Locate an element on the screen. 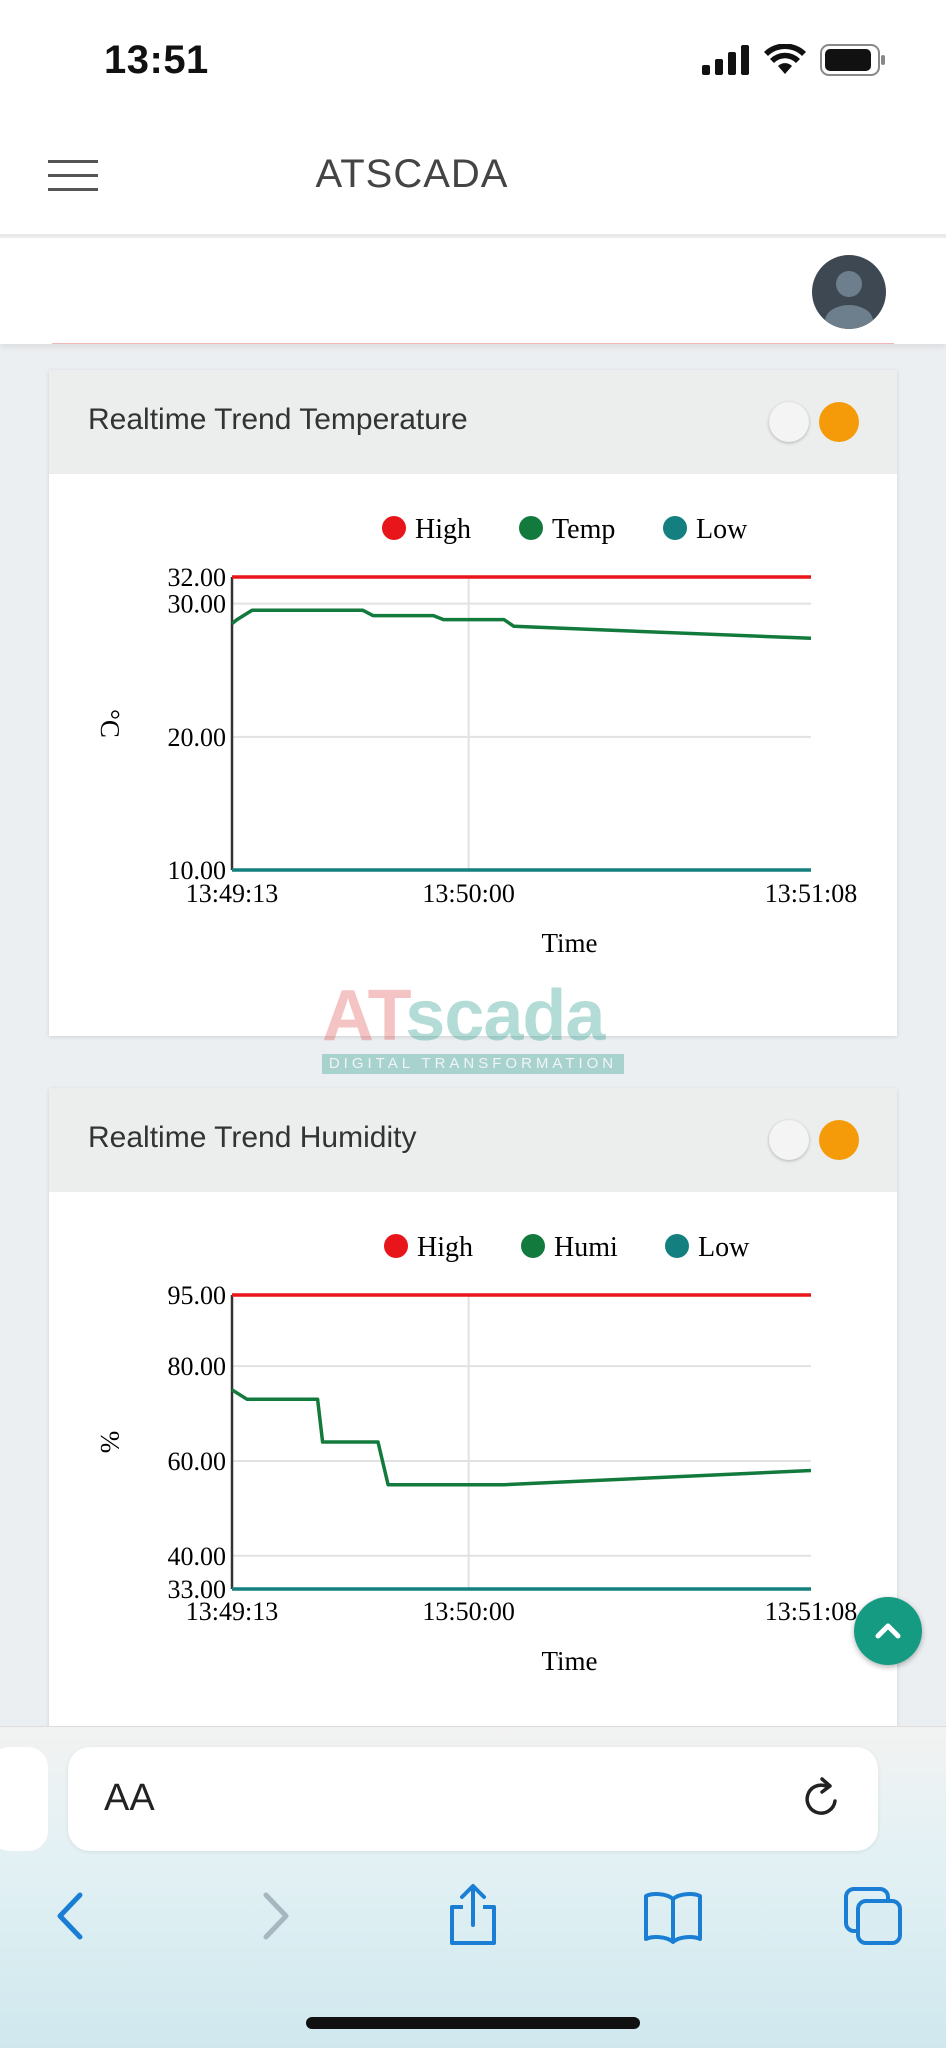 This screenshot has width=946, height=2048. series-line-humi is located at coordinates (521, 1437).